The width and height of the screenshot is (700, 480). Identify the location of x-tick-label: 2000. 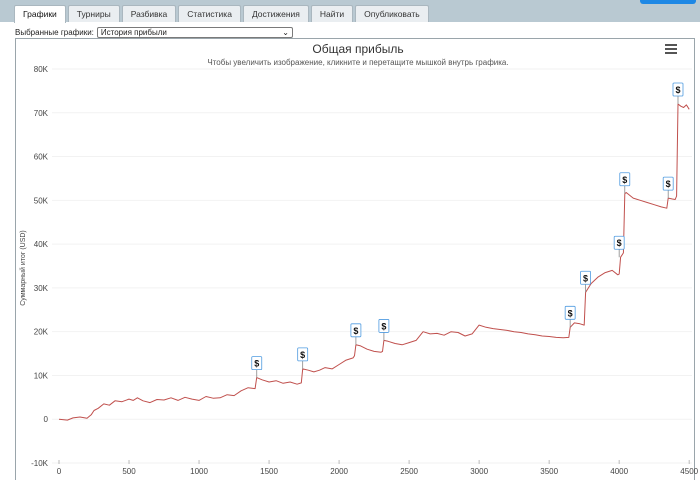
(339, 471).